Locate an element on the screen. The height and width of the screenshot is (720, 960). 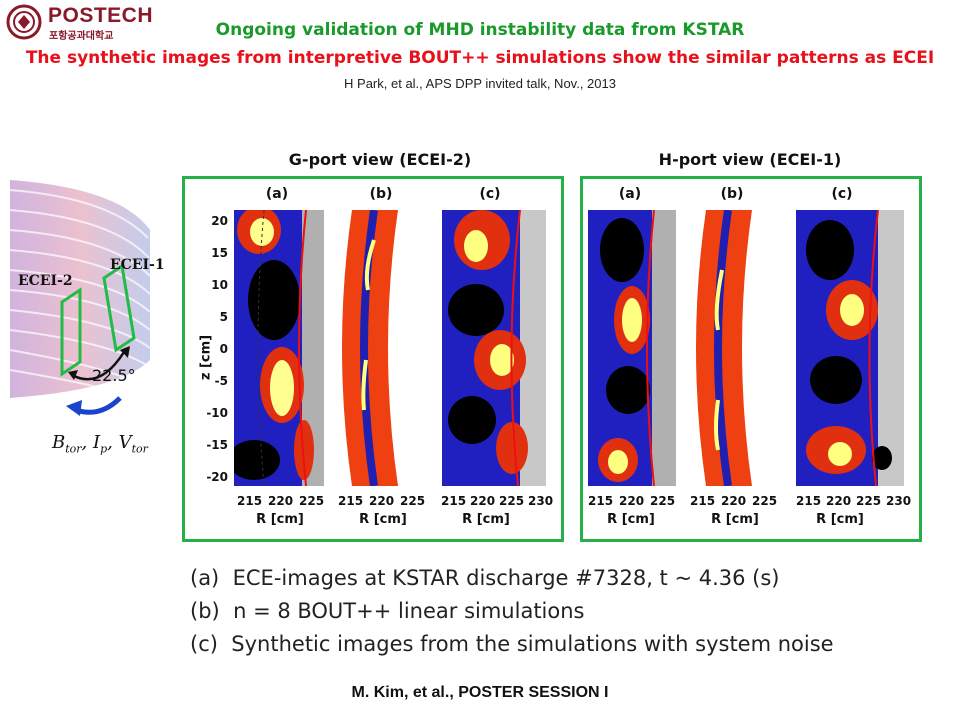
y-tick: 10 is located at coordinates (219, 285).